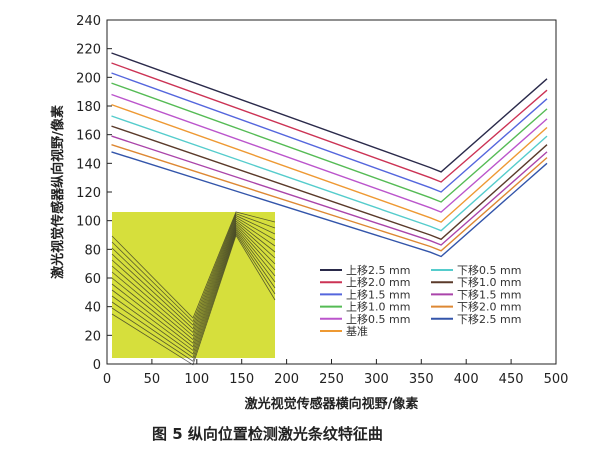 The image size is (594, 454). What do you see at coordinates (357, 331) in the screenshot?
I see `legend-label: 基准` at bounding box center [357, 331].